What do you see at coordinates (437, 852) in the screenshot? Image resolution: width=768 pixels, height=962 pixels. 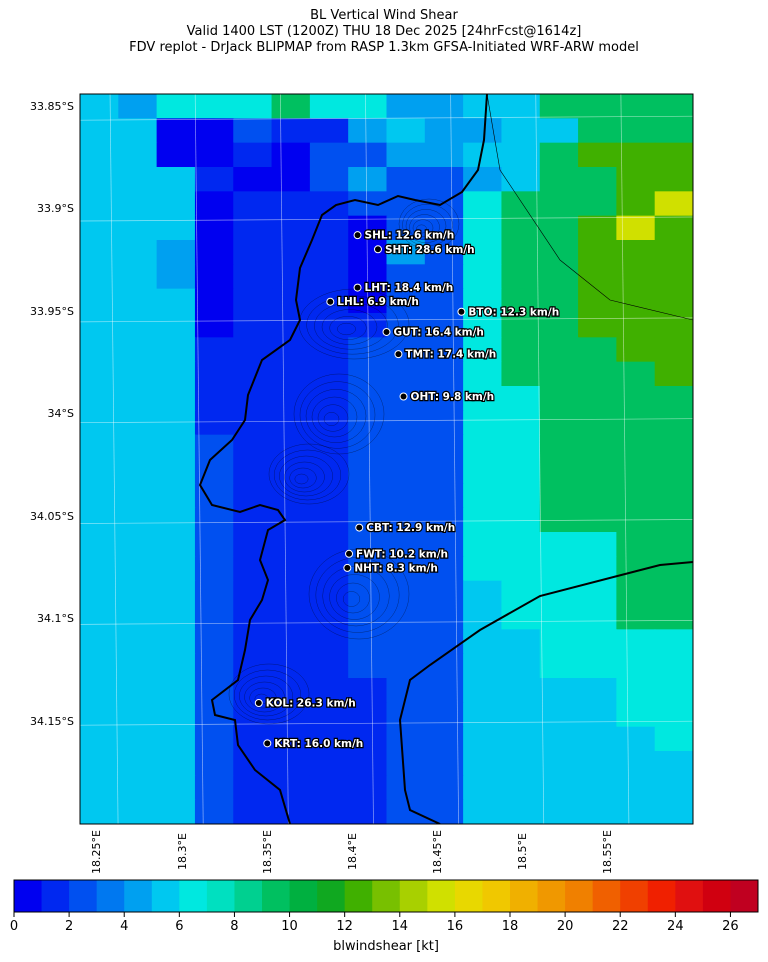 I see `lon-label-1845: 18.45°E` at bounding box center [437, 852].